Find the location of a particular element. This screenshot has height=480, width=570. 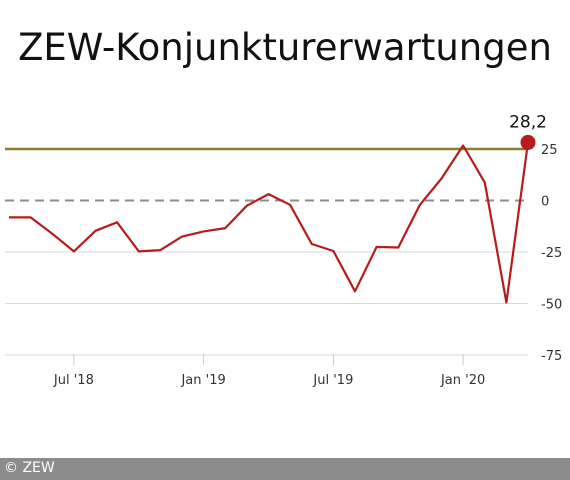

x-tick-label: Jan '19 is located at coordinates (202, 380).